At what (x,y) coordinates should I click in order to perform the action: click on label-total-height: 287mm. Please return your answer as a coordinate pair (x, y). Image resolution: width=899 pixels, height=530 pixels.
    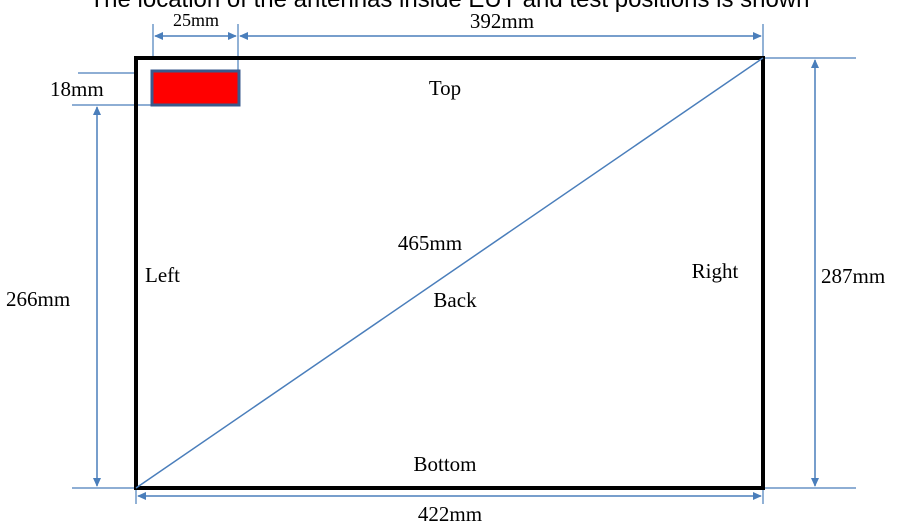
    Looking at the image, I should click on (853, 276).